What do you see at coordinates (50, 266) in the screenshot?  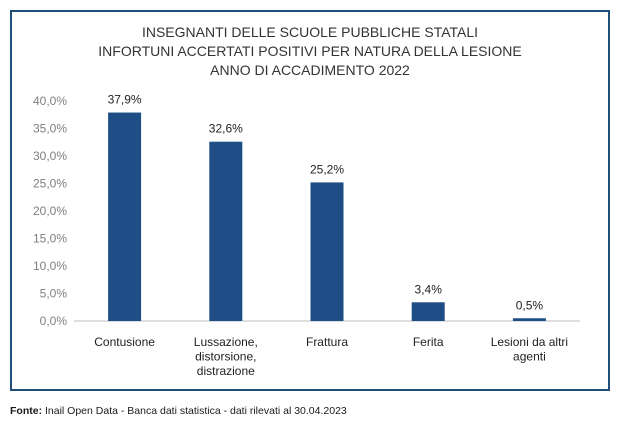 I see `y-tick-label: 10,0%` at bounding box center [50, 266].